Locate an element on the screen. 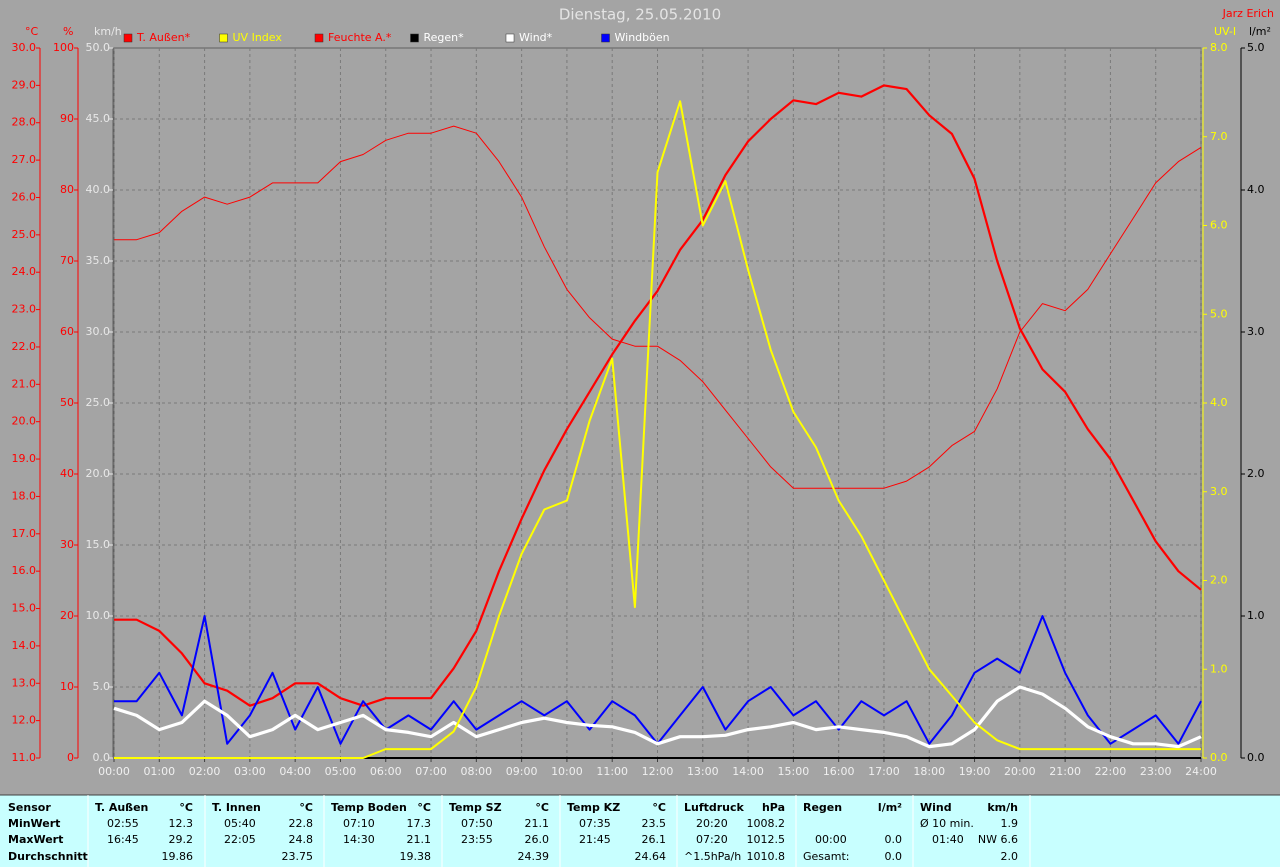 This screenshot has width=1280, height=867. y-tick-label: 0 is located at coordinates (70, 757).